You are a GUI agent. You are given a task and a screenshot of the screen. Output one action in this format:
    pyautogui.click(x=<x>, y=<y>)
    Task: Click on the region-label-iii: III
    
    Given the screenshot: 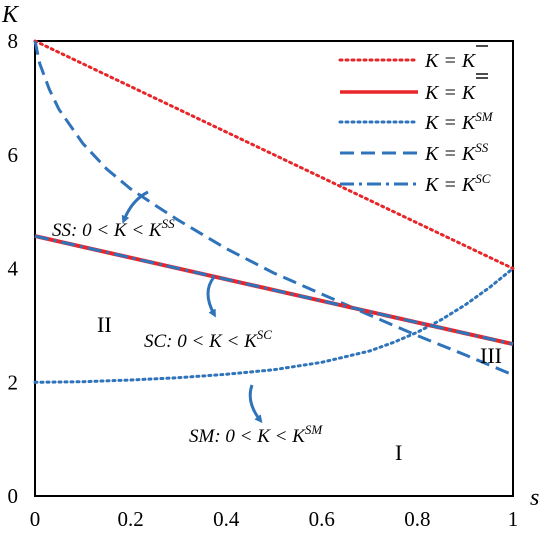 What is the action you would take?
    pyautogui.click(x=491, y=355)
    